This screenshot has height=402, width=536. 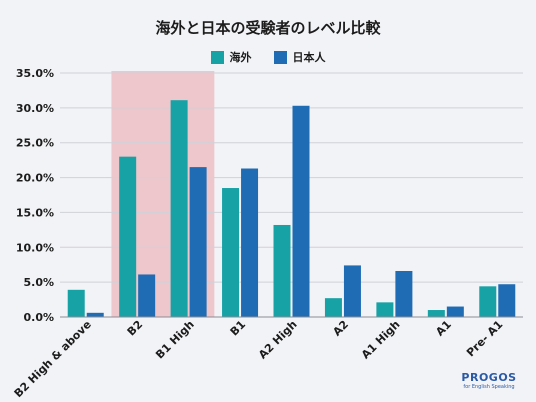 What do you see at coordinates (135, 328) in the screenshot?
I see `x-tick-label: B2` at bounding box center [135, 328].